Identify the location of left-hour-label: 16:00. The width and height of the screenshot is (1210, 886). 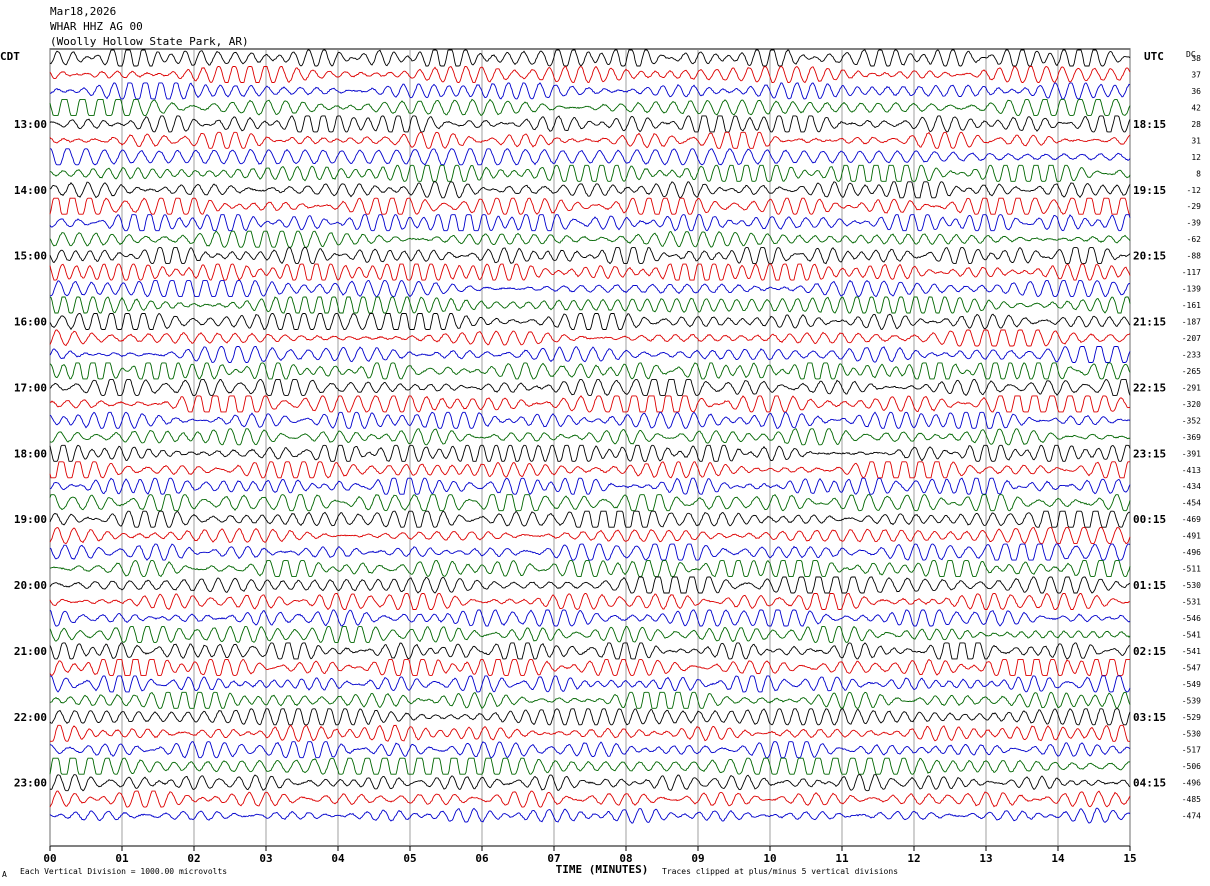
(30, 322).